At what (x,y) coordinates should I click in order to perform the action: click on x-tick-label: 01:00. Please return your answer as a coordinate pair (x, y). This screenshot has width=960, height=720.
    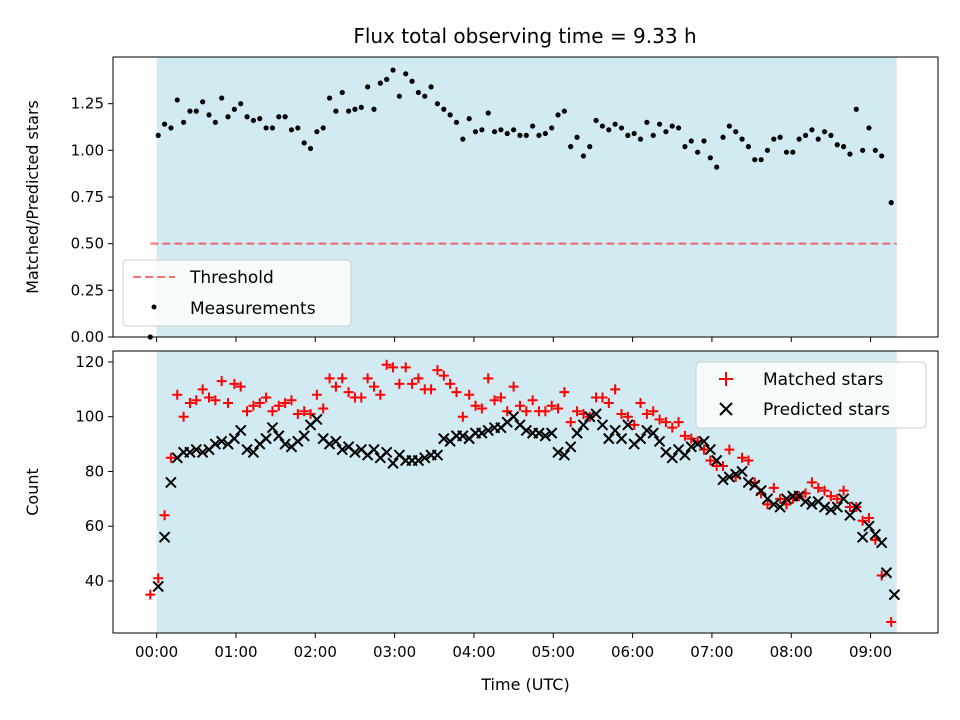
    Looking at the image, I should click on (235, 652).